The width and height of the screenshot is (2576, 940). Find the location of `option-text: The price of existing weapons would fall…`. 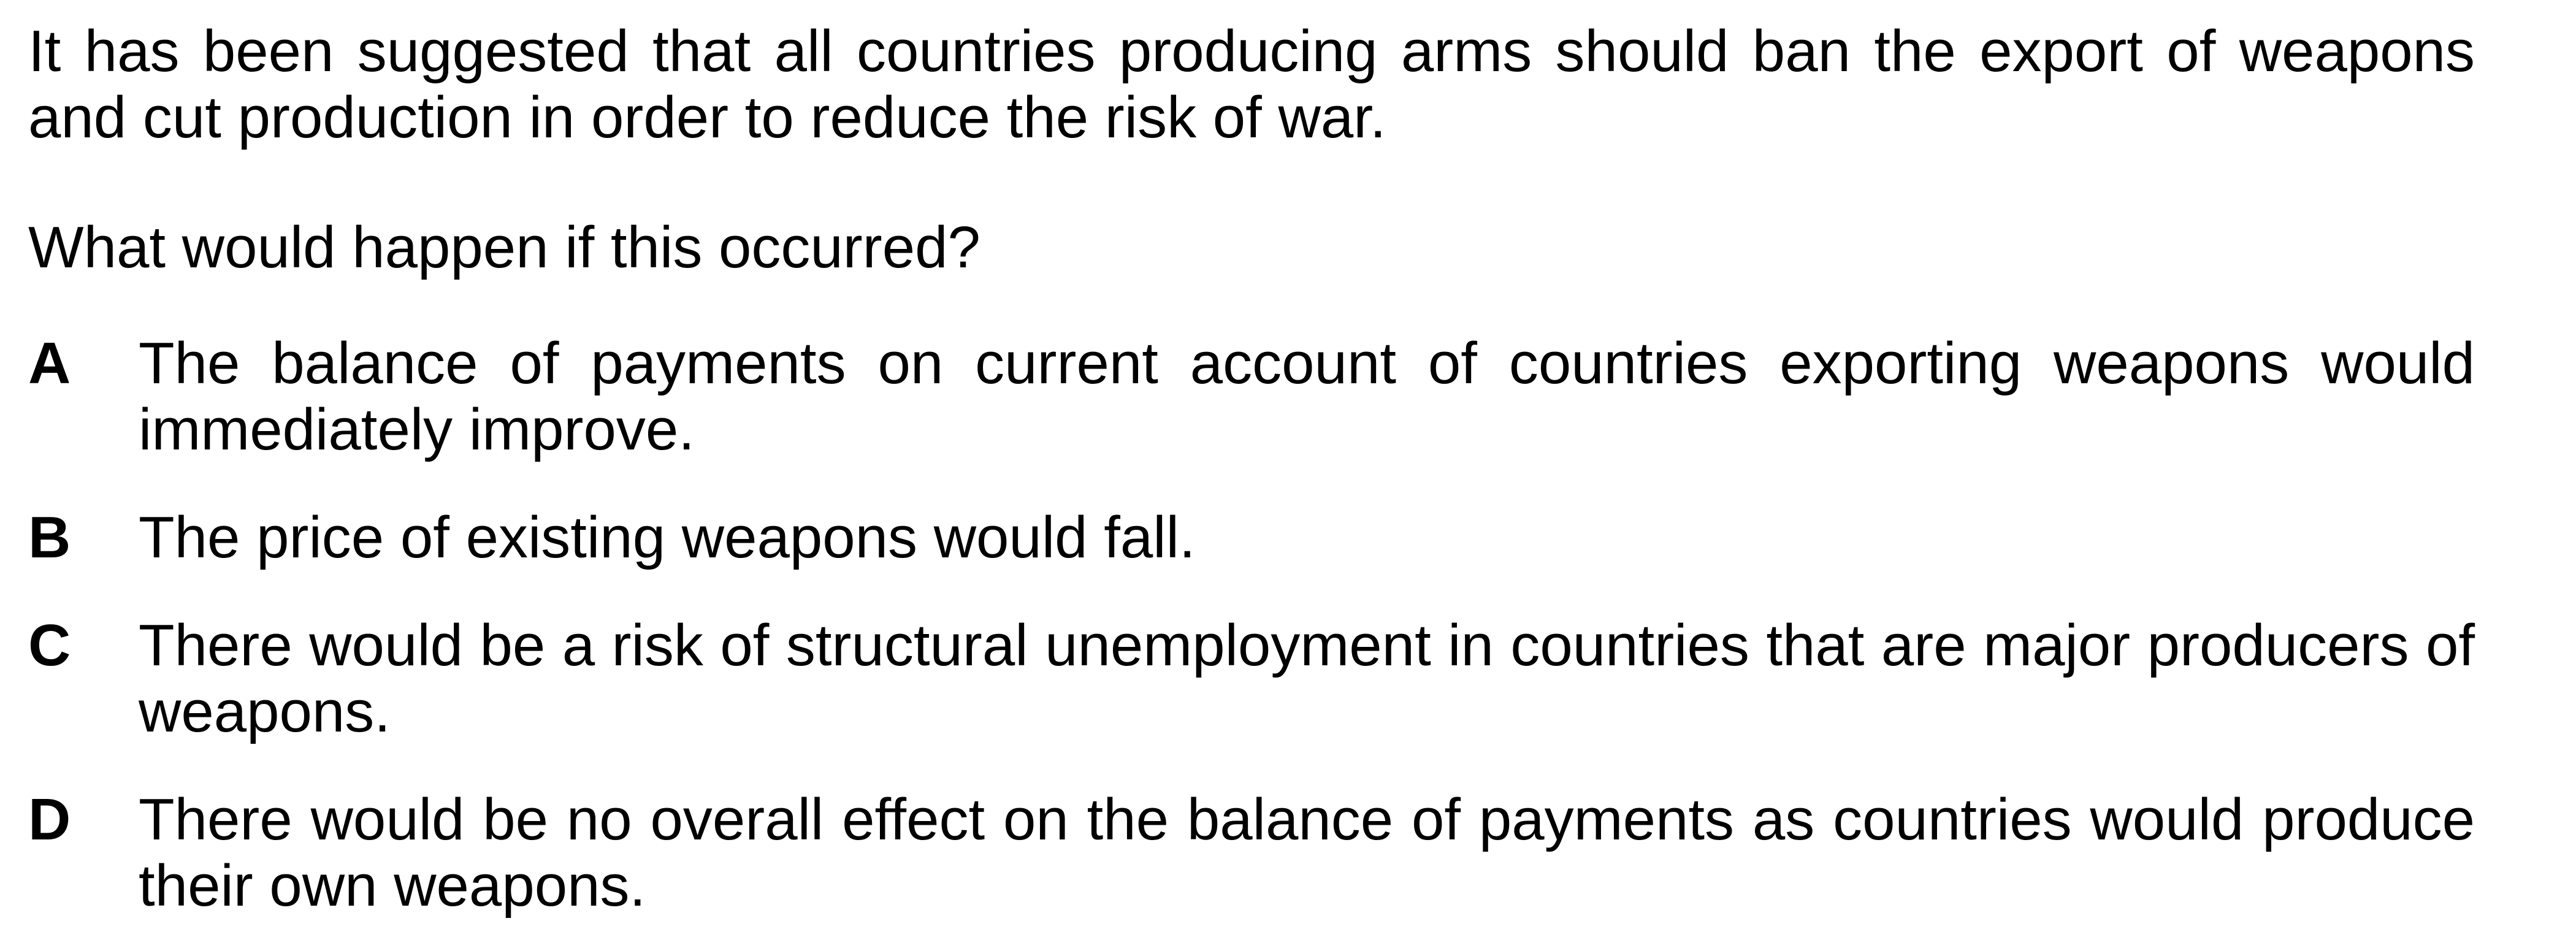

option-text: The price of existing weapons would fall… is located at coordinates (667, 537).